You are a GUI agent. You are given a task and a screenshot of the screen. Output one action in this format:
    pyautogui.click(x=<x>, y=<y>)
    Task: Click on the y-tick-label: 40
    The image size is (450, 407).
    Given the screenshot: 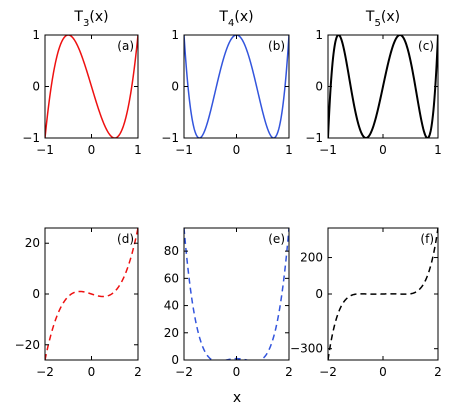 What is the action you would take?
    pyautogui.click(x=171, y=306)
    